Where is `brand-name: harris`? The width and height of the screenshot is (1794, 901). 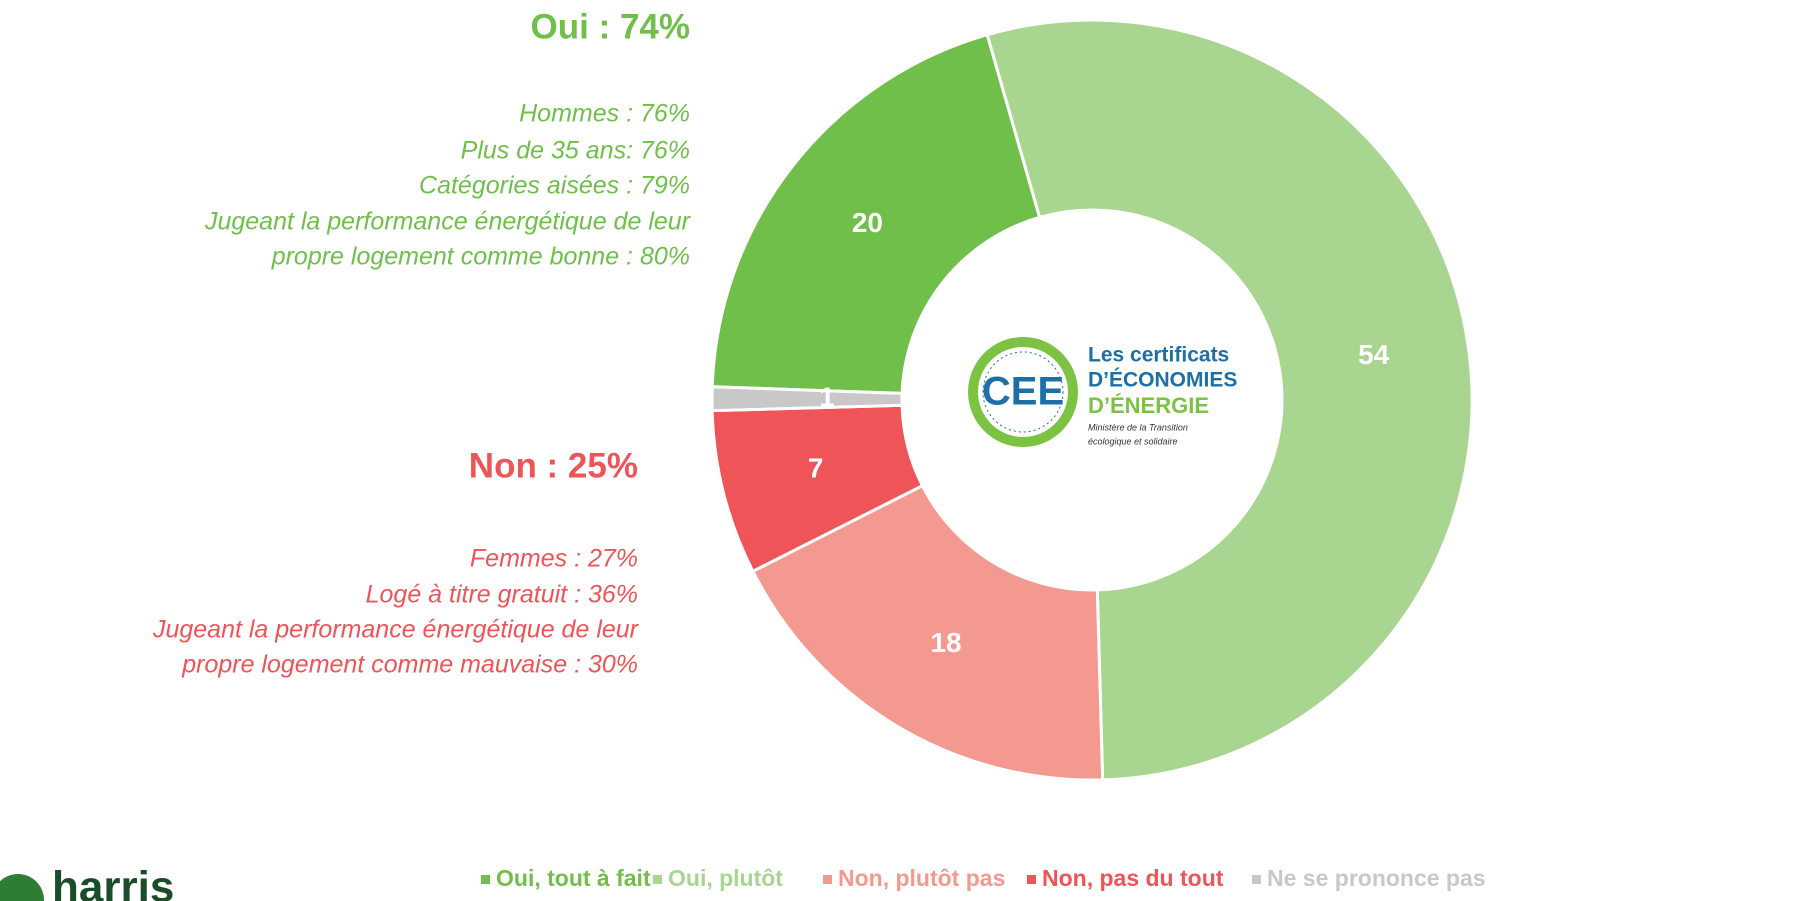 brand-name: harris is located at coordinates (113, 882).